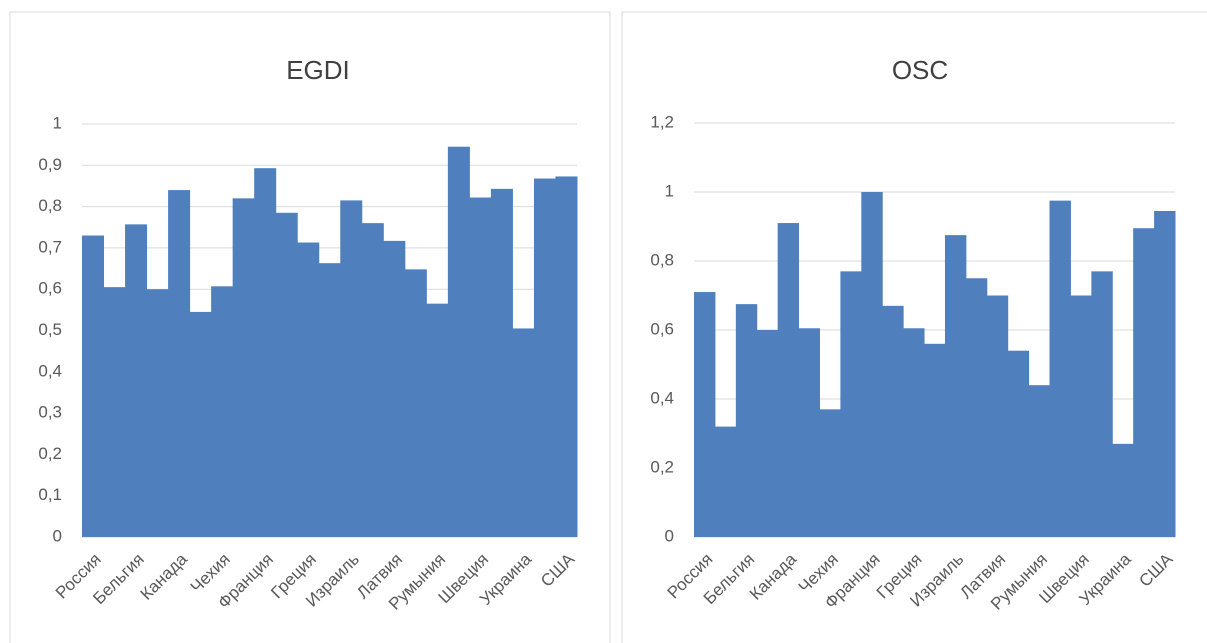 This screenshot has height=643, width=1207. What do you see at coordinates (50, 494) in the screenshot?
I see `y-tick-label: 0,1` at bounding box center [50, 494].